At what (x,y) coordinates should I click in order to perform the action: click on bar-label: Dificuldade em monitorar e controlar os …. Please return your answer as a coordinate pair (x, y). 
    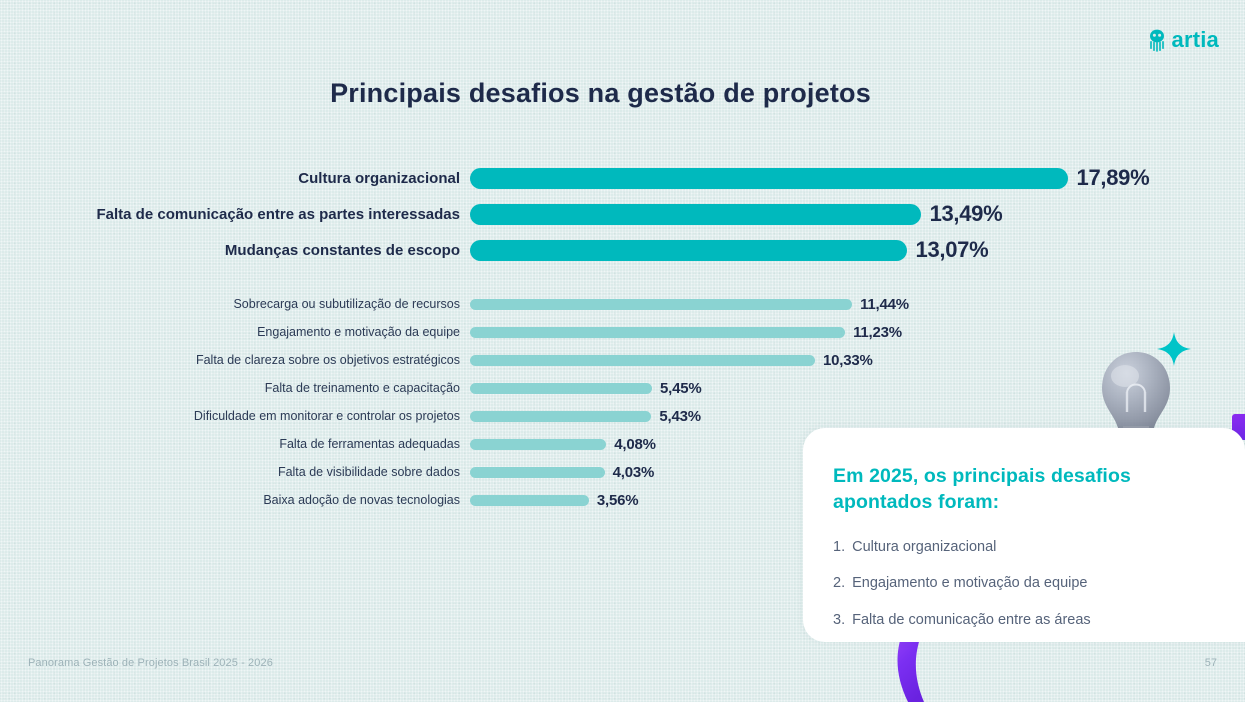
    Looking at the image, I should click on (326, 416).